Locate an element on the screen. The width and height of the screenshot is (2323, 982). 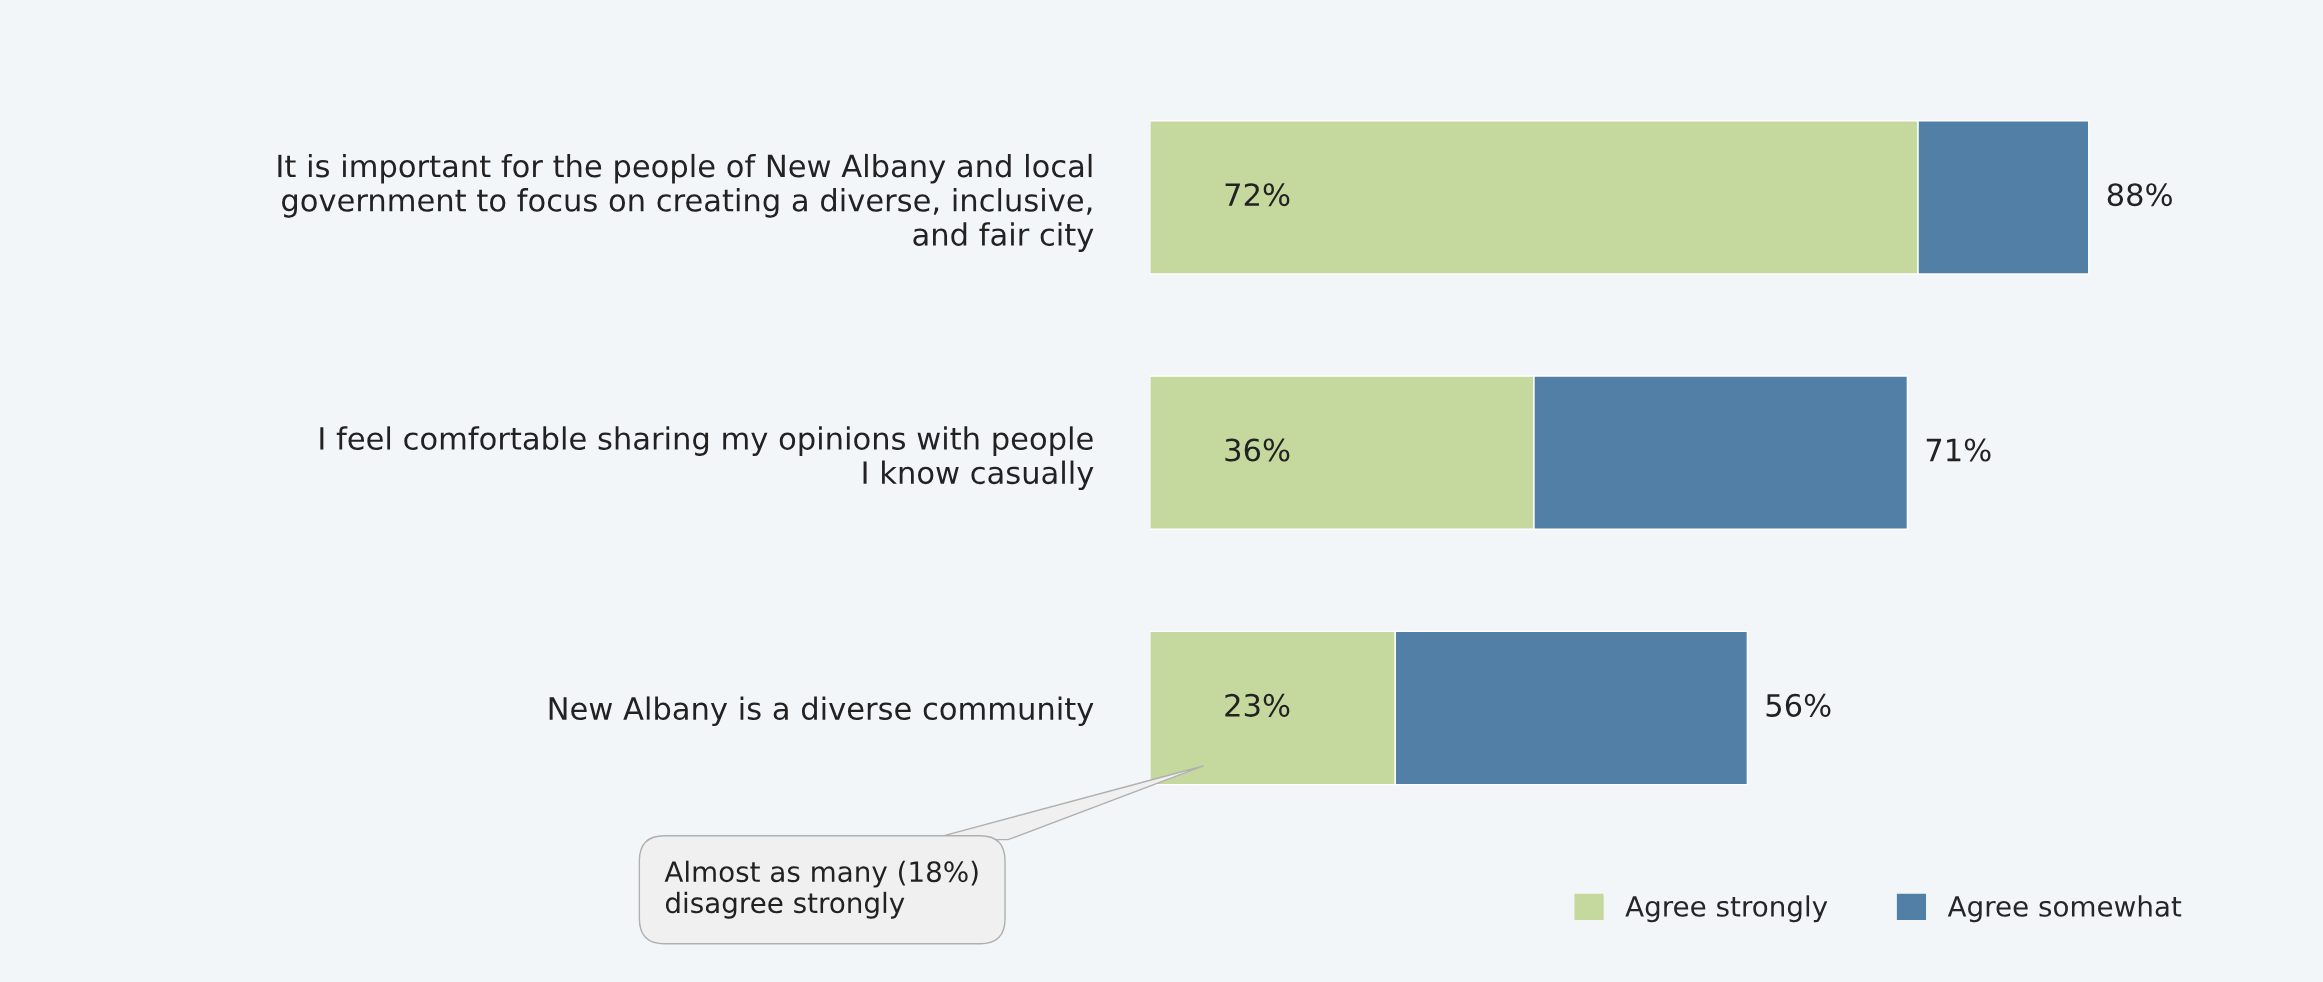
y-tick-label: I feel comfortable sharing my opinions with people I know casually is located at coordinates (707, 458).